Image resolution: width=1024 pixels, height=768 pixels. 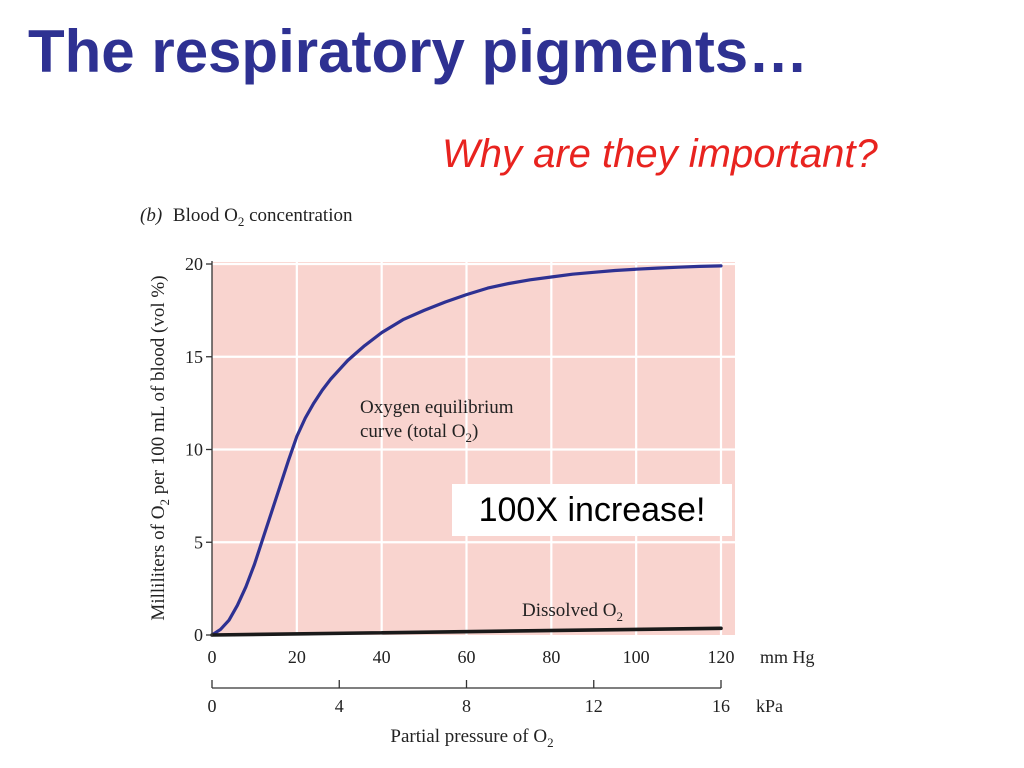 I want to click on y-tick-label-5: 5, so click(x=198, y=542).